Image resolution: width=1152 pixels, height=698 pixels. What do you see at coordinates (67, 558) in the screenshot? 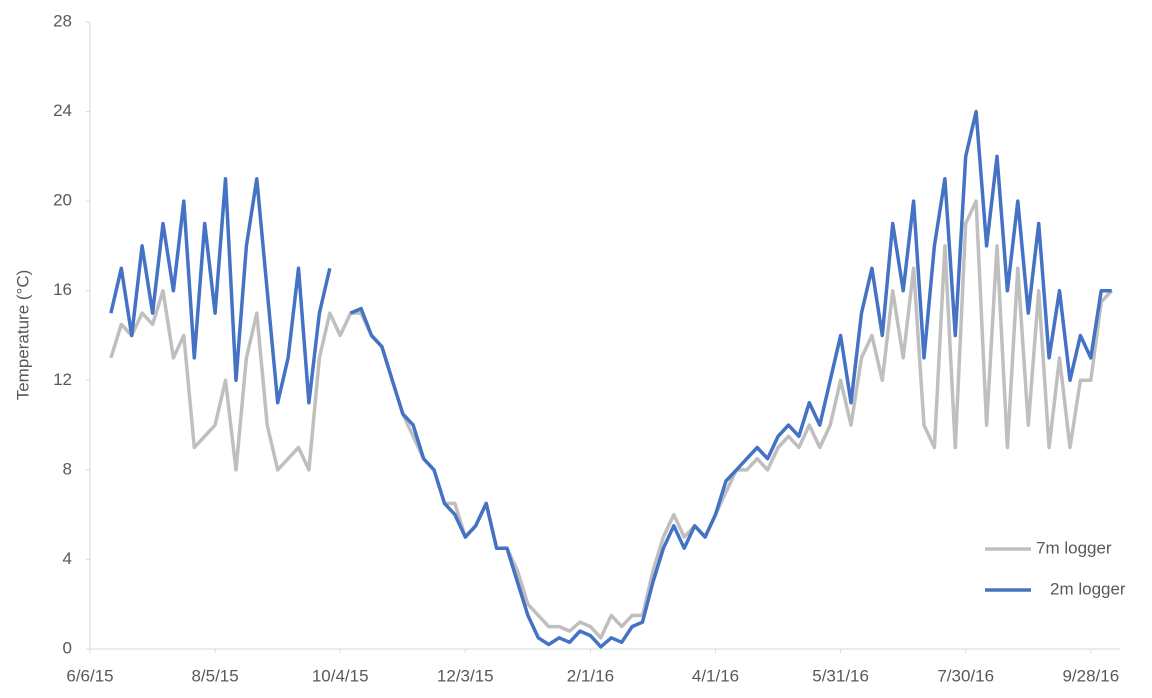
I see `y-tick-label: 4` at bounding box center [67, 558].